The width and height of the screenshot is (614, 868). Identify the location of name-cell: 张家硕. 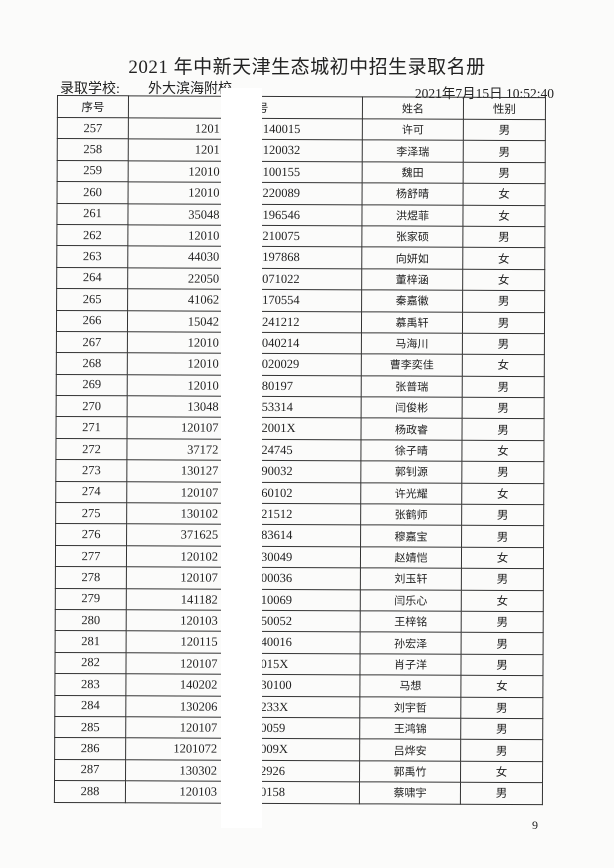
(412, 236).